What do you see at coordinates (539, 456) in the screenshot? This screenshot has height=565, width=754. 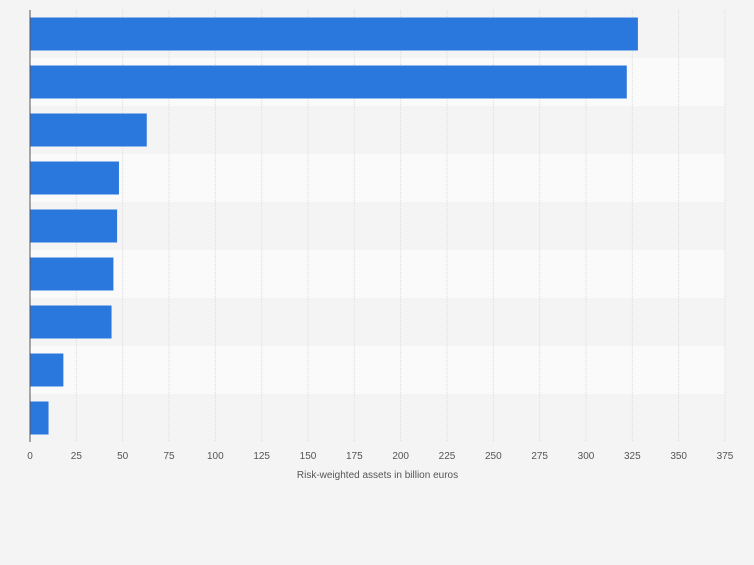 I see `x-tick-label: 275` at bounding box center [539, 456].